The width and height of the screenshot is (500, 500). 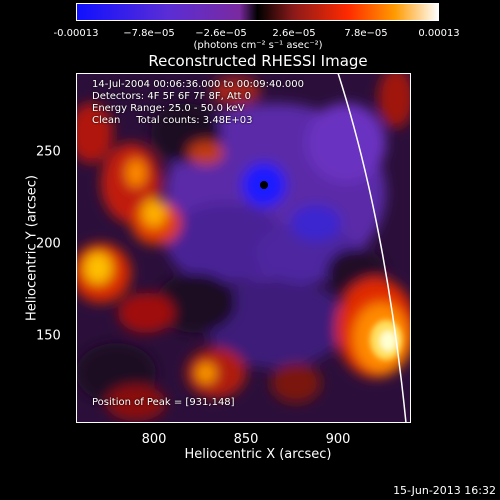 What do you see at coordinates (338, 439) in the screenshot?
I see `x-tick-label: 900` at bounding box center [338, 439].